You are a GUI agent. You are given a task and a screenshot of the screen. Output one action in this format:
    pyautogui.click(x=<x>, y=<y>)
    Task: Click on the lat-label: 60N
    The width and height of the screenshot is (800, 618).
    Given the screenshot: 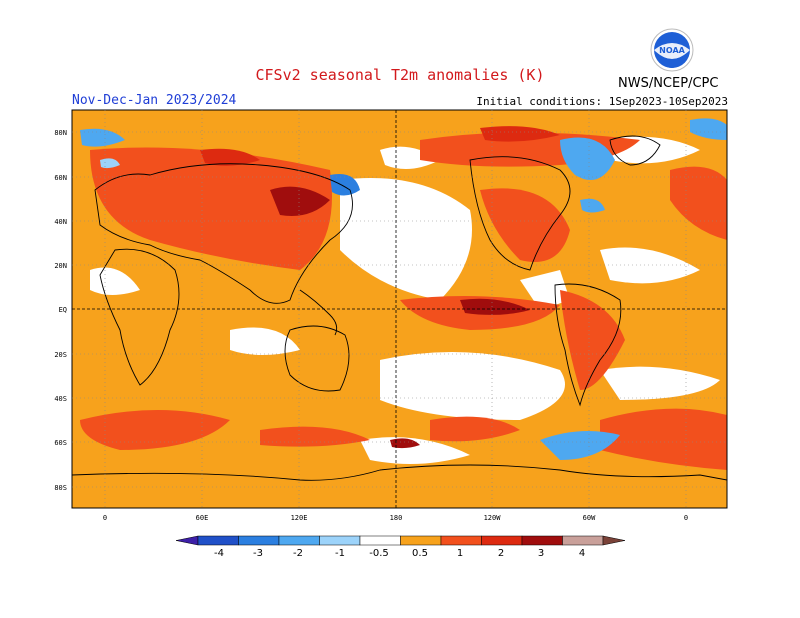 What is the action you would take?
    pyautogui.click(x=60, y=178)
    